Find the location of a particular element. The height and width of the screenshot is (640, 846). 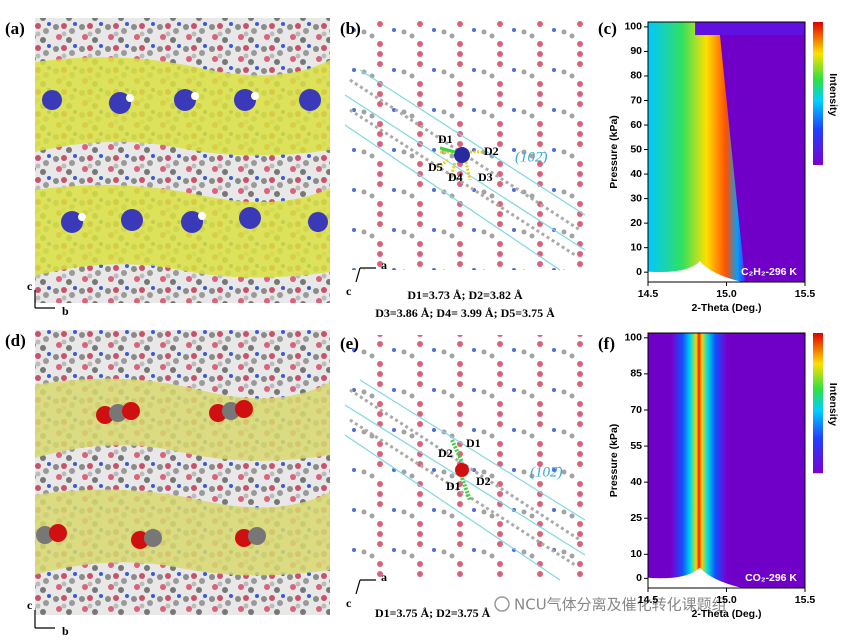

panel-label: (b) is located at coordinates (350, 28).